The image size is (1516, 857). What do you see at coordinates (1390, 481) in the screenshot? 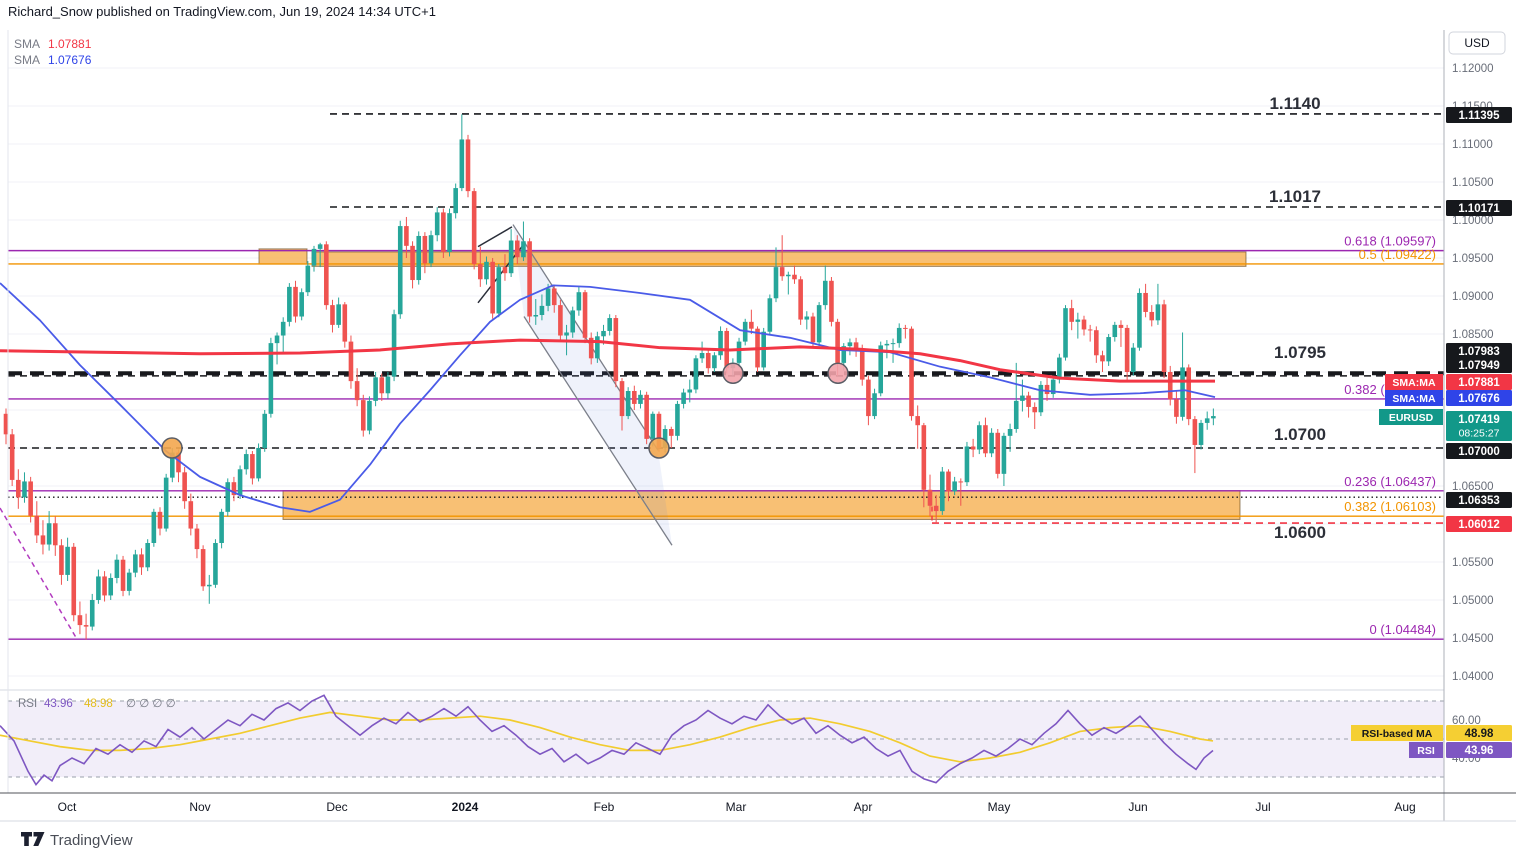
I see `fib-level-label: 0.236 (1.06437)` at bounding box center [1390, 481].